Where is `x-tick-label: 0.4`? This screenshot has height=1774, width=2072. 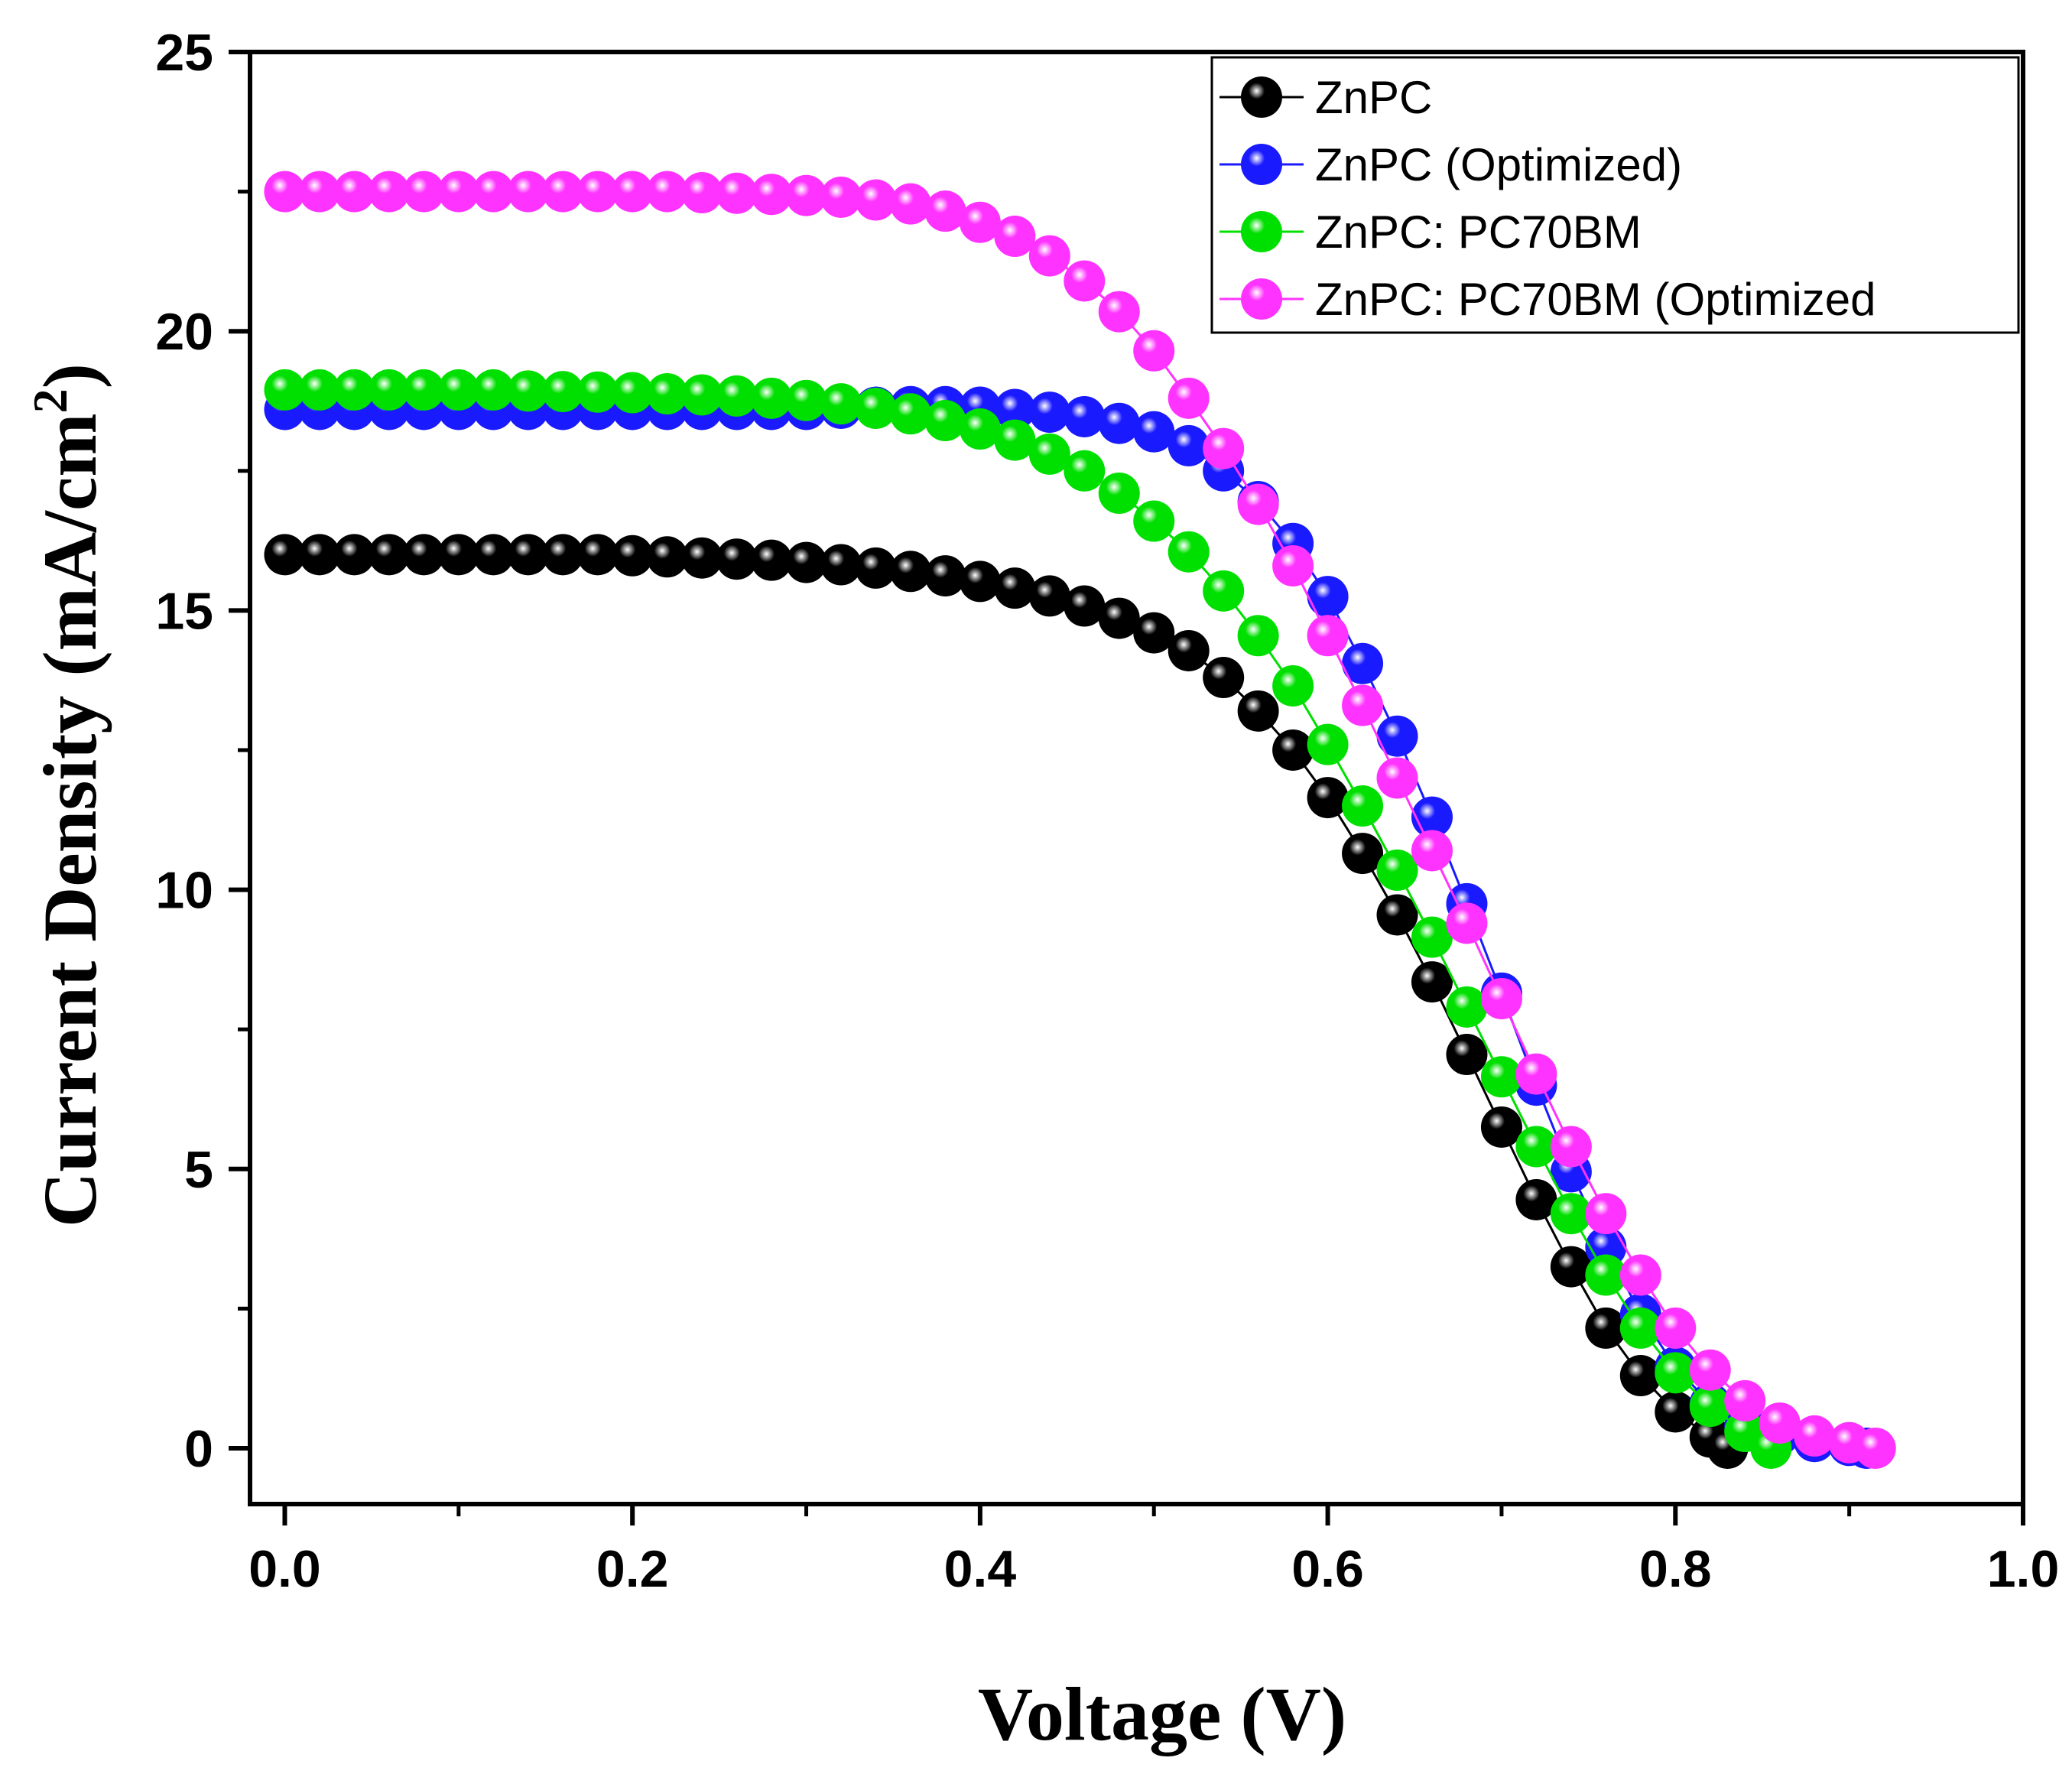
x-tick-label: 0.4 is located at coordinates (981, 1569).